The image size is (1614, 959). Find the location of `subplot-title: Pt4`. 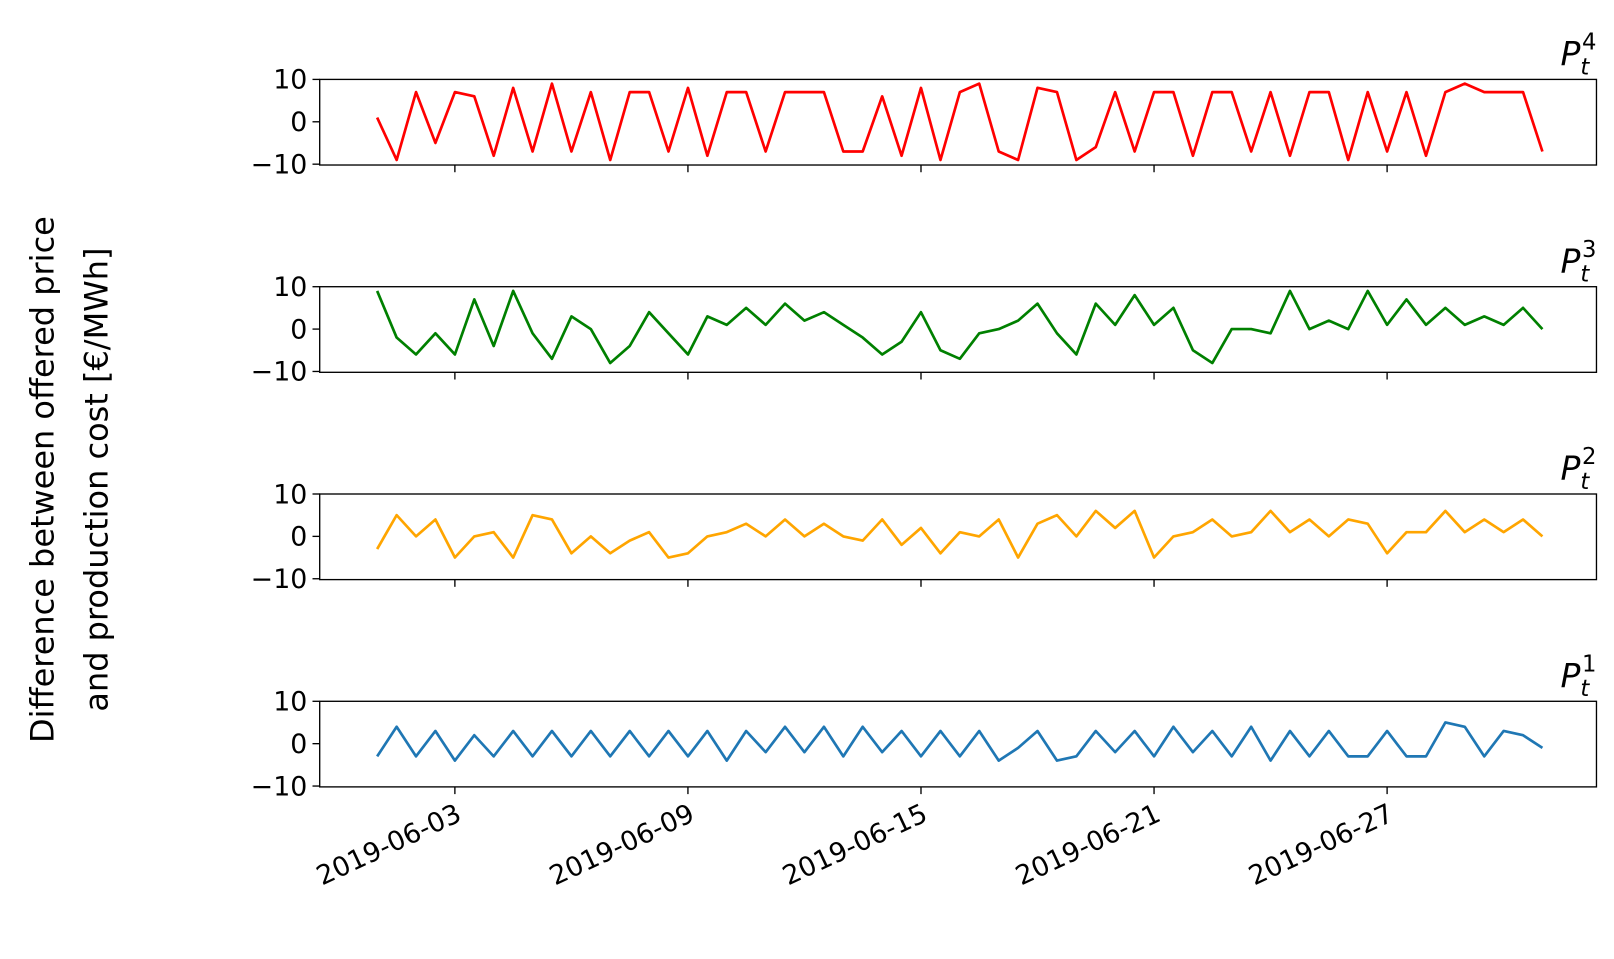

subplot-title: Pt4 is located at coordinates (1578, 55).